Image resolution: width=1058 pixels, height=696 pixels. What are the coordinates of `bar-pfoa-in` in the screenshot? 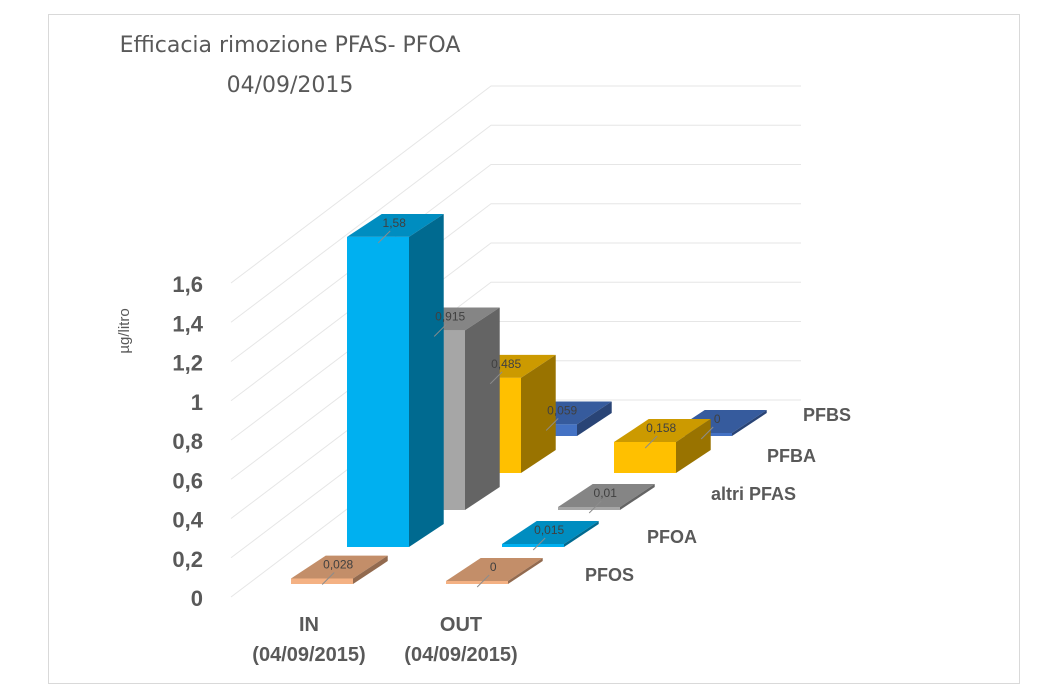 It's located at (395, 380).